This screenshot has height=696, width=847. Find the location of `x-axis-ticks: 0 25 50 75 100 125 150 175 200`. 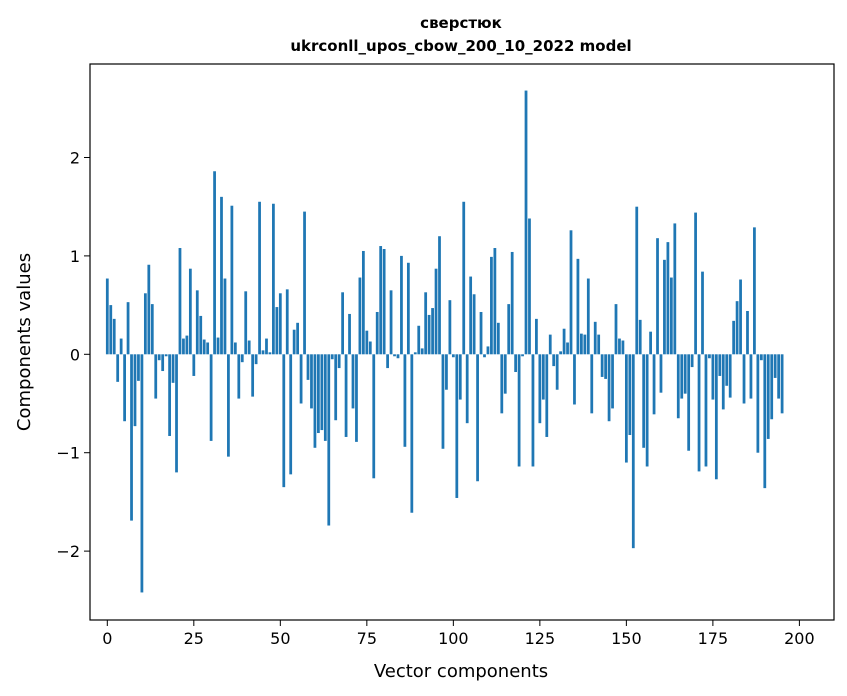

x-axis-ticks: 0 25 50 75 100 125 150 175 200 is located at coordinates (458, 634).